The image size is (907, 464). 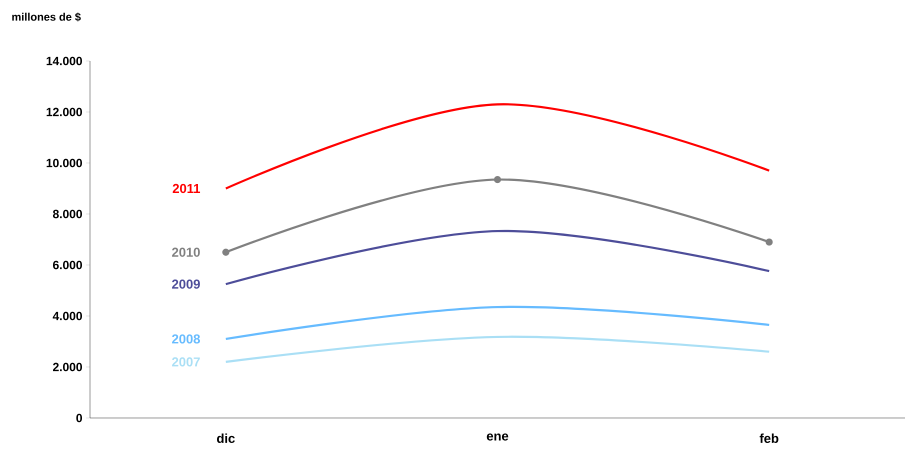 I want to click on y-tick-label: 14.000, so click(x=64, y=61).